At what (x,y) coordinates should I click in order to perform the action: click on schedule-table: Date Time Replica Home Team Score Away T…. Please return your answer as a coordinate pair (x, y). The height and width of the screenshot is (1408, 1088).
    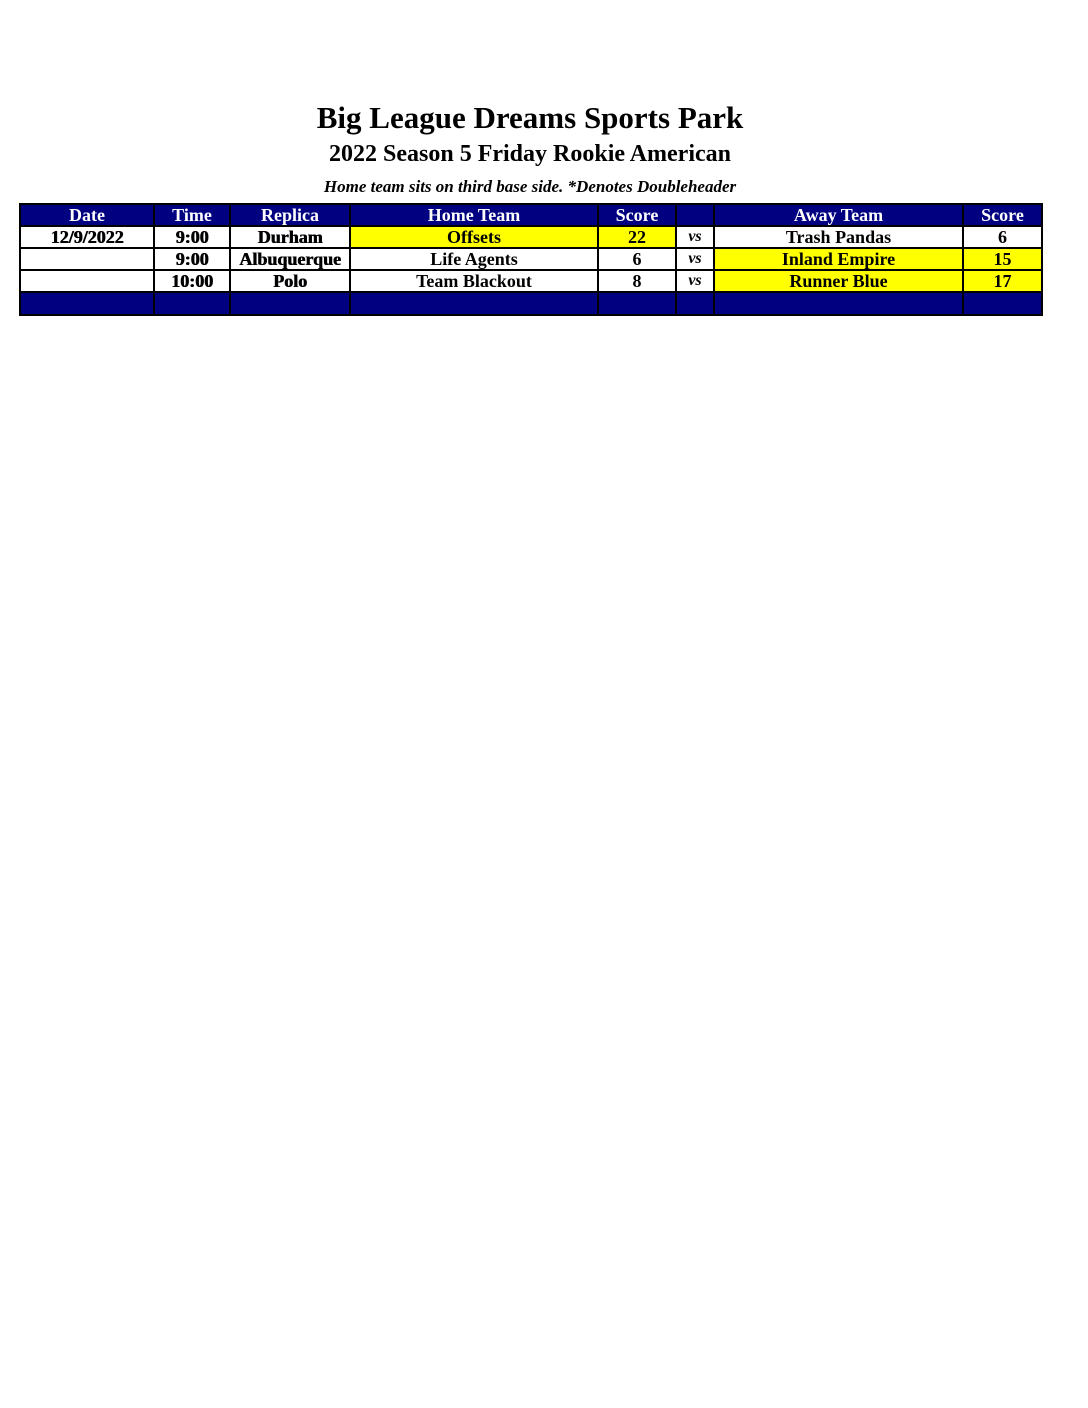
    Looking at the image, I should click on (531, 259).